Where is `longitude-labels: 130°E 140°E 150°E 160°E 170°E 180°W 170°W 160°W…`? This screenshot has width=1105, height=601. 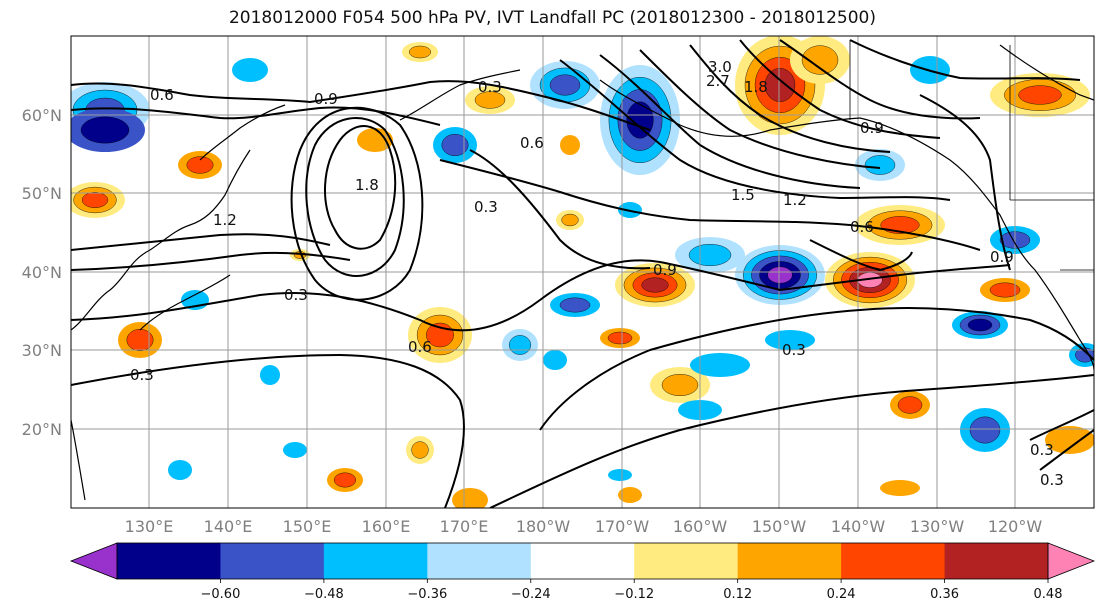 longitude-labels: 130°E 140°E 150°E 160°E 170°E 180°W 170°W 160°W… is located at coordinates (584, 526).